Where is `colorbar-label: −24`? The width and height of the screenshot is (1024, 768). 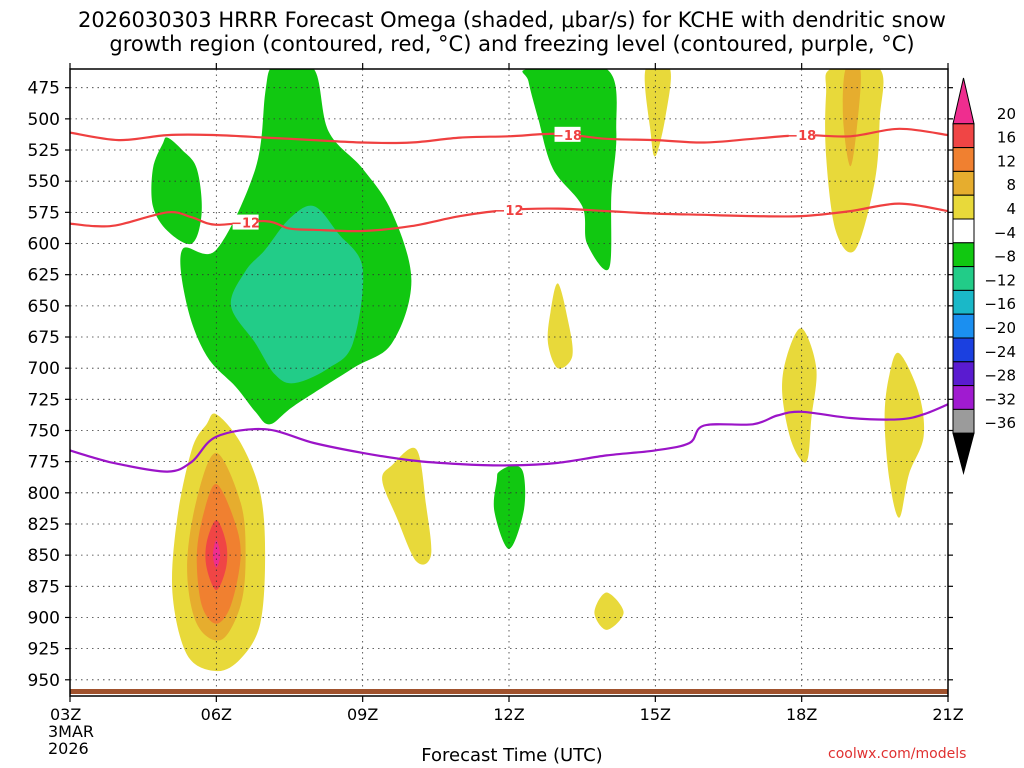
colorbar-label: −24 is located at coordinates (1000, 352).